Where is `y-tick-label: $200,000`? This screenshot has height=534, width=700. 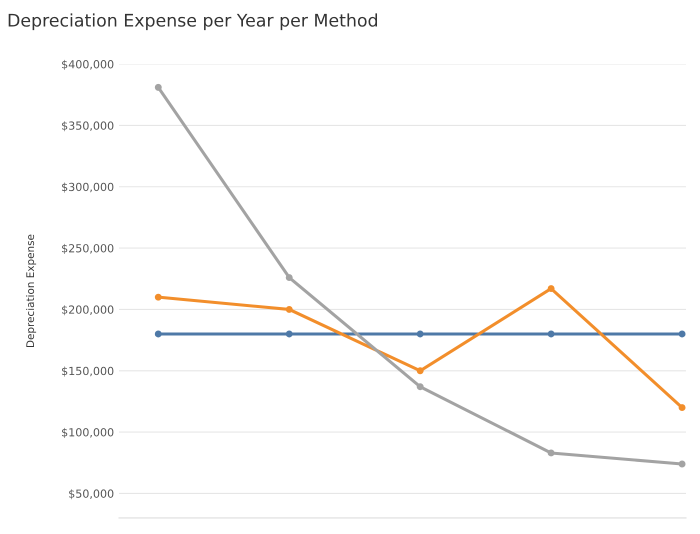
y-tick-label: $200,000 is located at coordinates (88, 310).